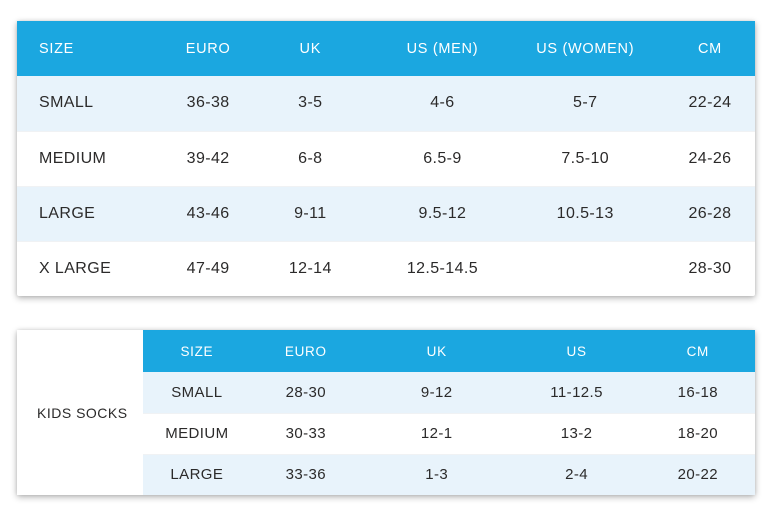 This screenshot has width=768, height=523. Describe the element at coordinates (442, 48) in the screenshot. I see `adult-header-us-men: US (MEN)` at that location.